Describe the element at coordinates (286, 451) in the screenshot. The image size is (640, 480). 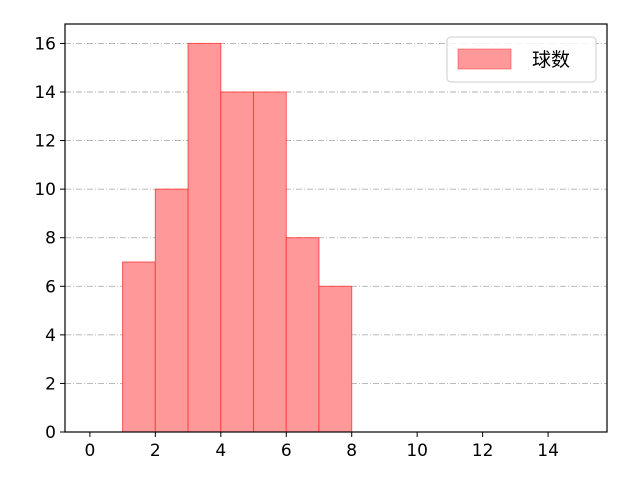
I see `x-tick-label: 6` at that location.